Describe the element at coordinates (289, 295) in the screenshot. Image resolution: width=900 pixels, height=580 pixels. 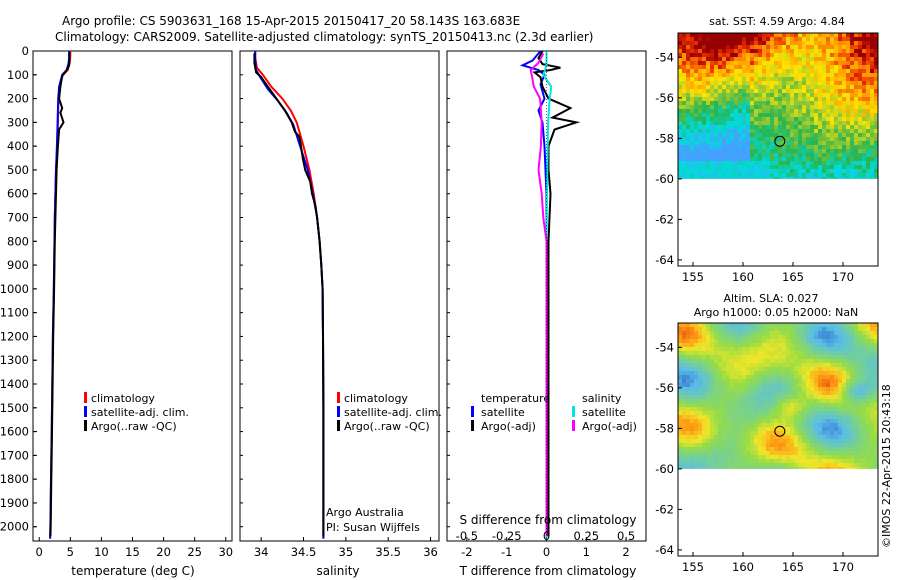
I see `profile-line-argo-raw-qc-` at that location.